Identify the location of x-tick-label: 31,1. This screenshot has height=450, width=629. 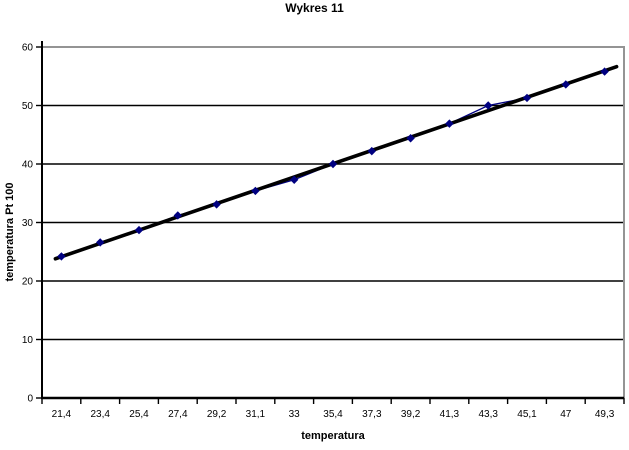
(256, 414).